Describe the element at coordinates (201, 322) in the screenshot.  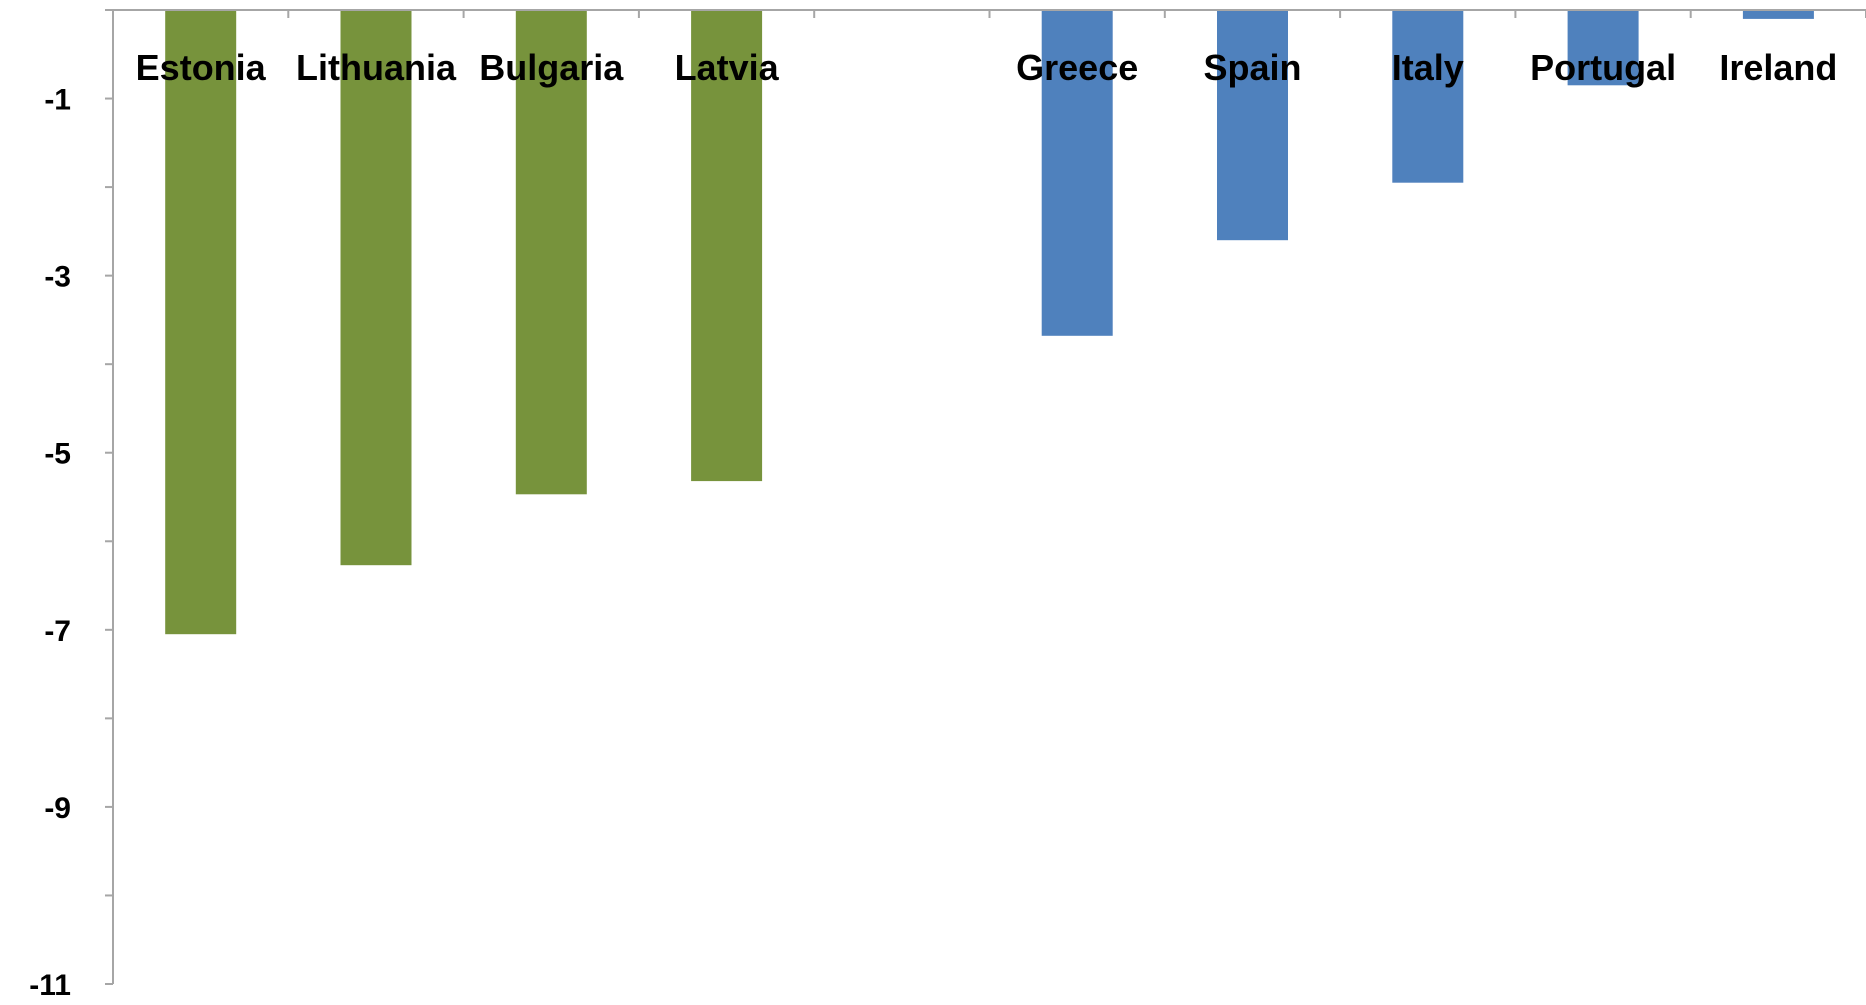
I see `bar-estonia` at that location.